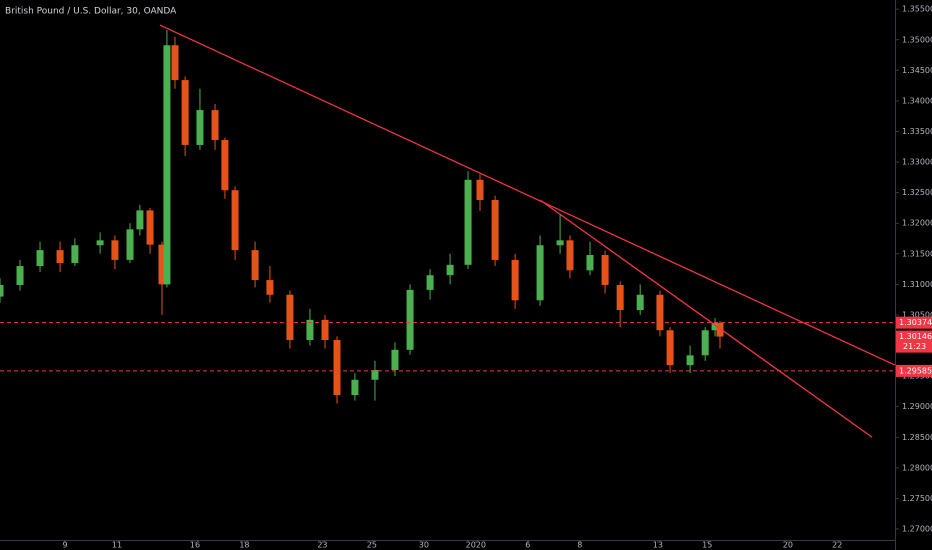  What do you see at coordinates (917, 314) in the screenshot?
I see `y-tick-label: 1.30500` at bounding box center [917, 314].